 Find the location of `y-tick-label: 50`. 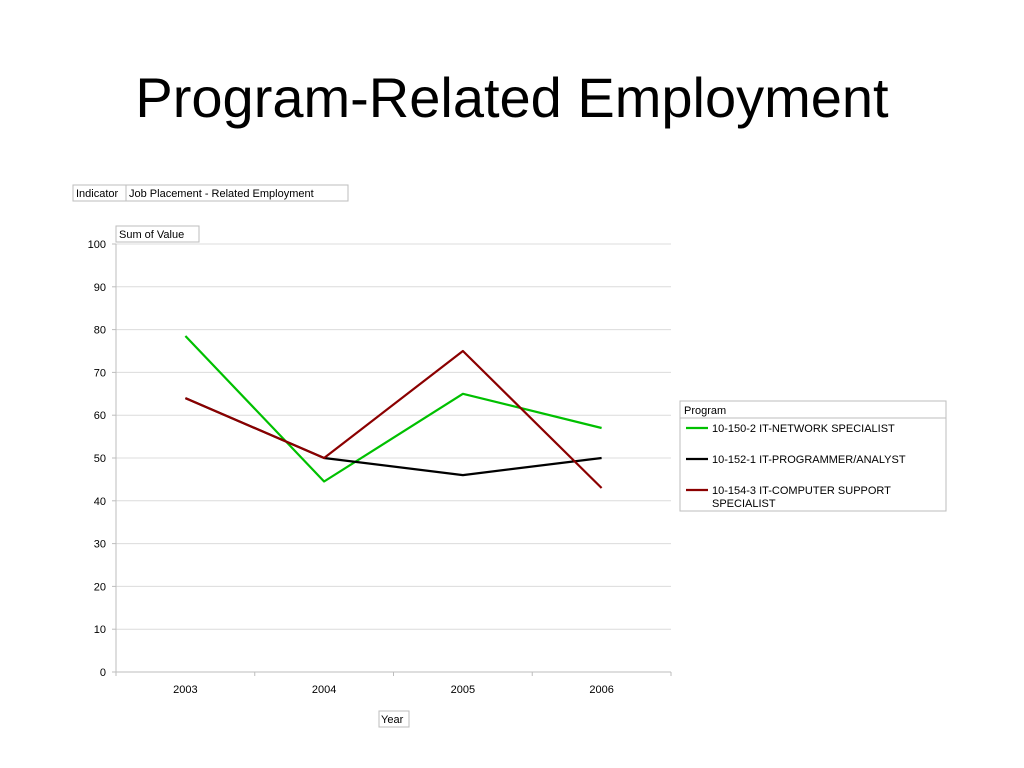

y-tick-label: 50 is located at coordinates (100, 459).